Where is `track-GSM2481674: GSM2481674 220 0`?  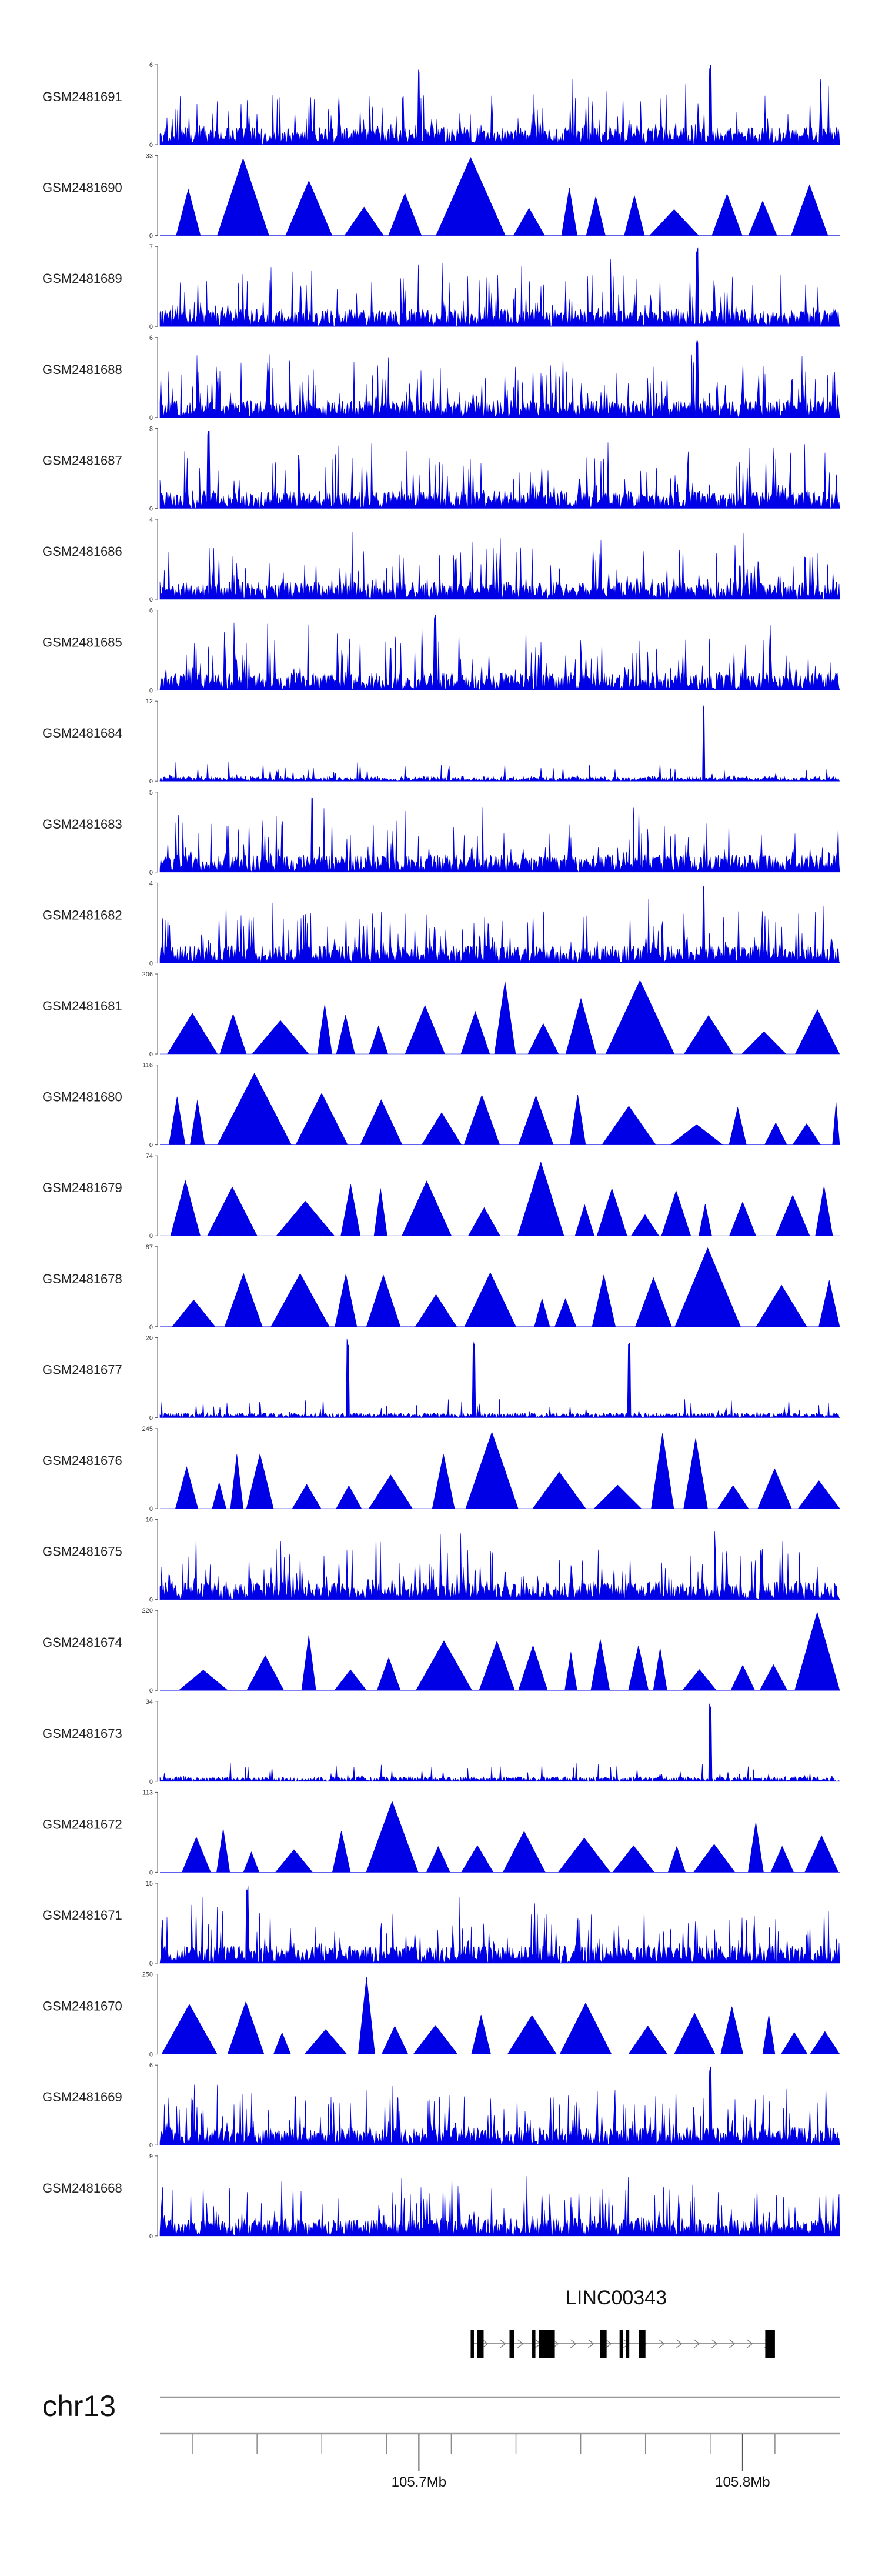 track-GSM2481674: GSM2481674 220 0 is located at coordinates (441, 1650).